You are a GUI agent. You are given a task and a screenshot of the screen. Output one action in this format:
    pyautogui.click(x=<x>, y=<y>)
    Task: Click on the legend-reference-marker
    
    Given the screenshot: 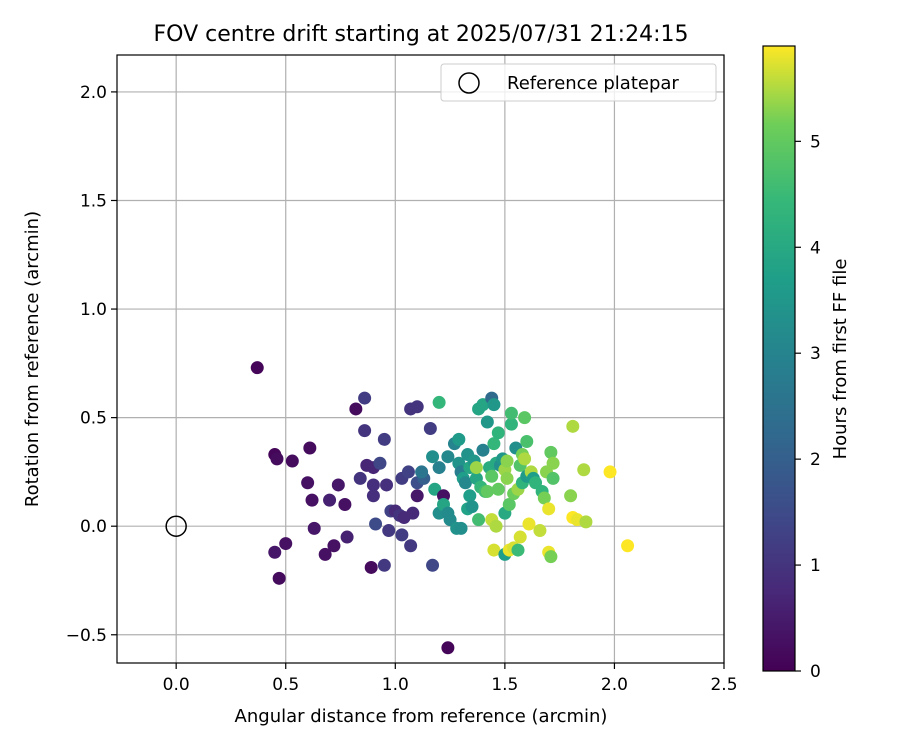 What is the action you would take?
    pyautogui.click(x=469, y=83)
    